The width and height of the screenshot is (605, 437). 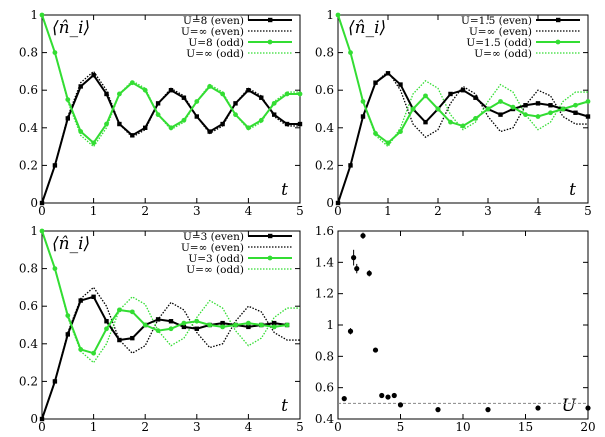 What do you see at coordinates (324, 294) in the screenshot?
I see `y-tick-label: 1.2` at bounding box center [324, 294].